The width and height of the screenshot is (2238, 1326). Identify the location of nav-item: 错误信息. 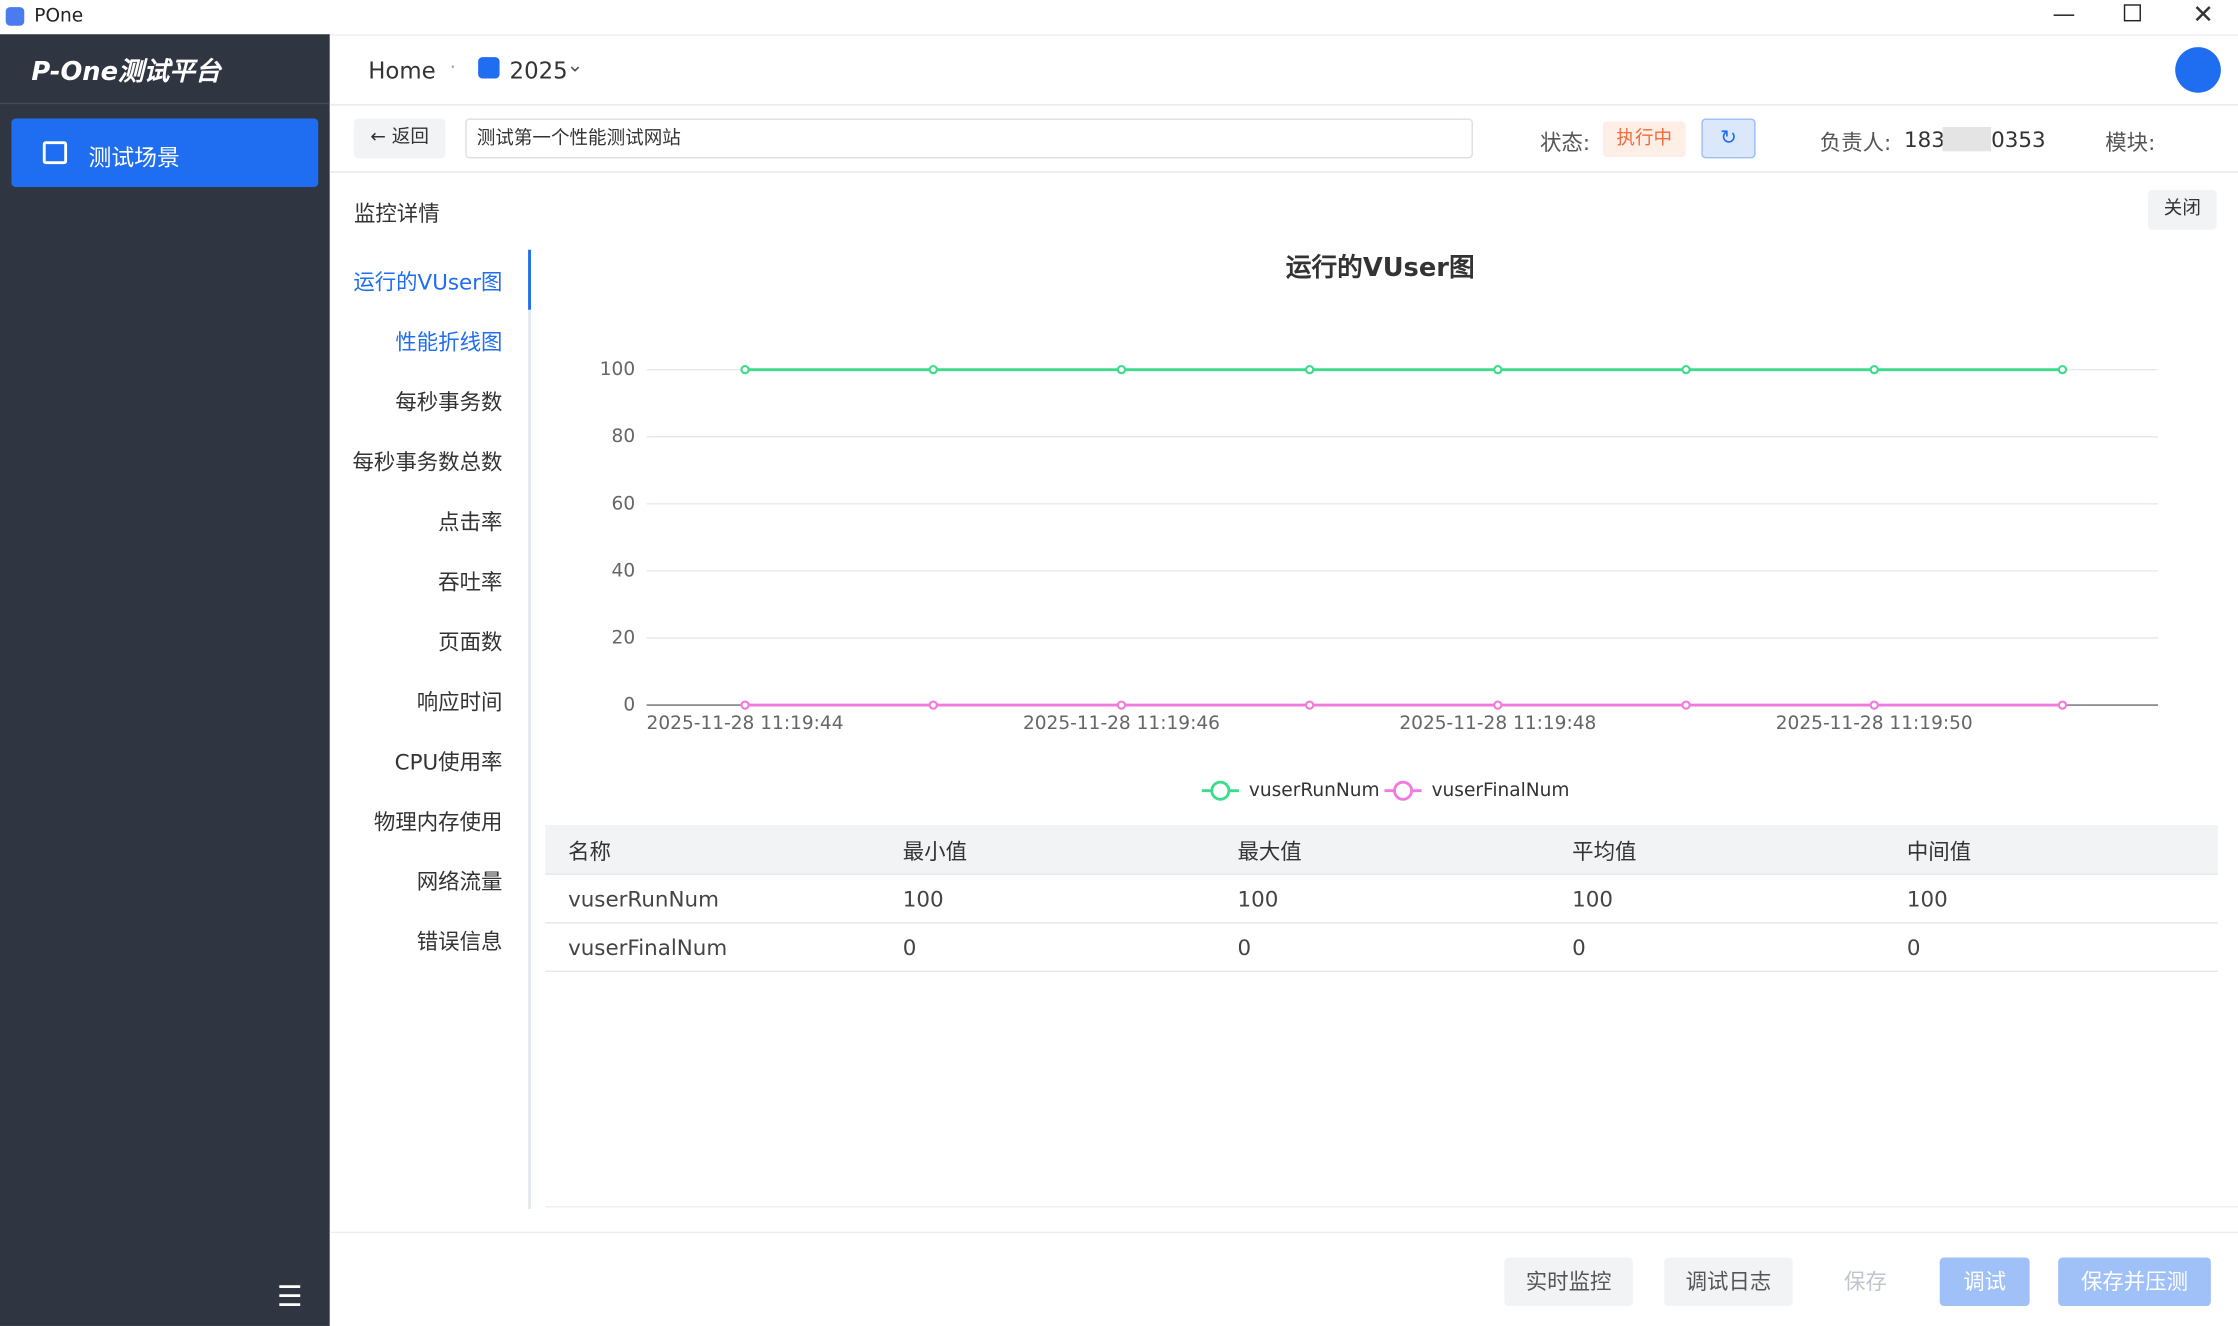
(459, 942).